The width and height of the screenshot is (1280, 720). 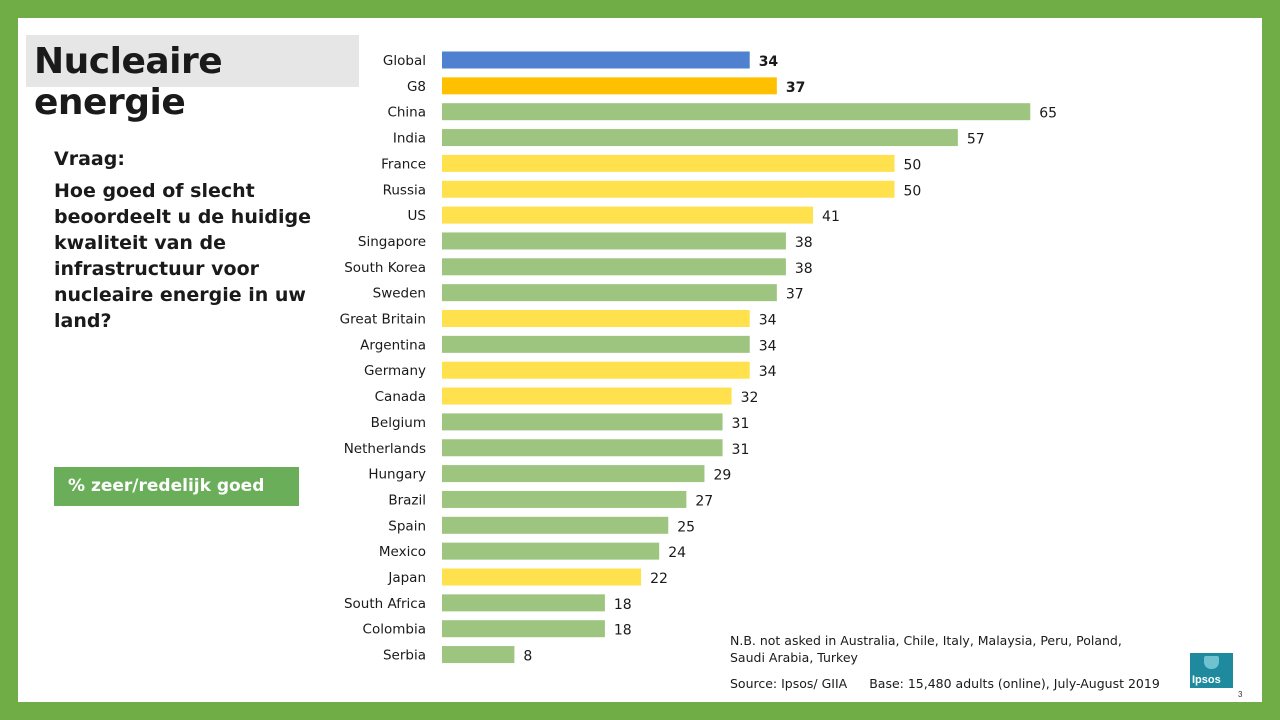 What do you see at coordinates (668, 189) in the screenshot?
I see `bar-russia` at bounding box center [668, 189].